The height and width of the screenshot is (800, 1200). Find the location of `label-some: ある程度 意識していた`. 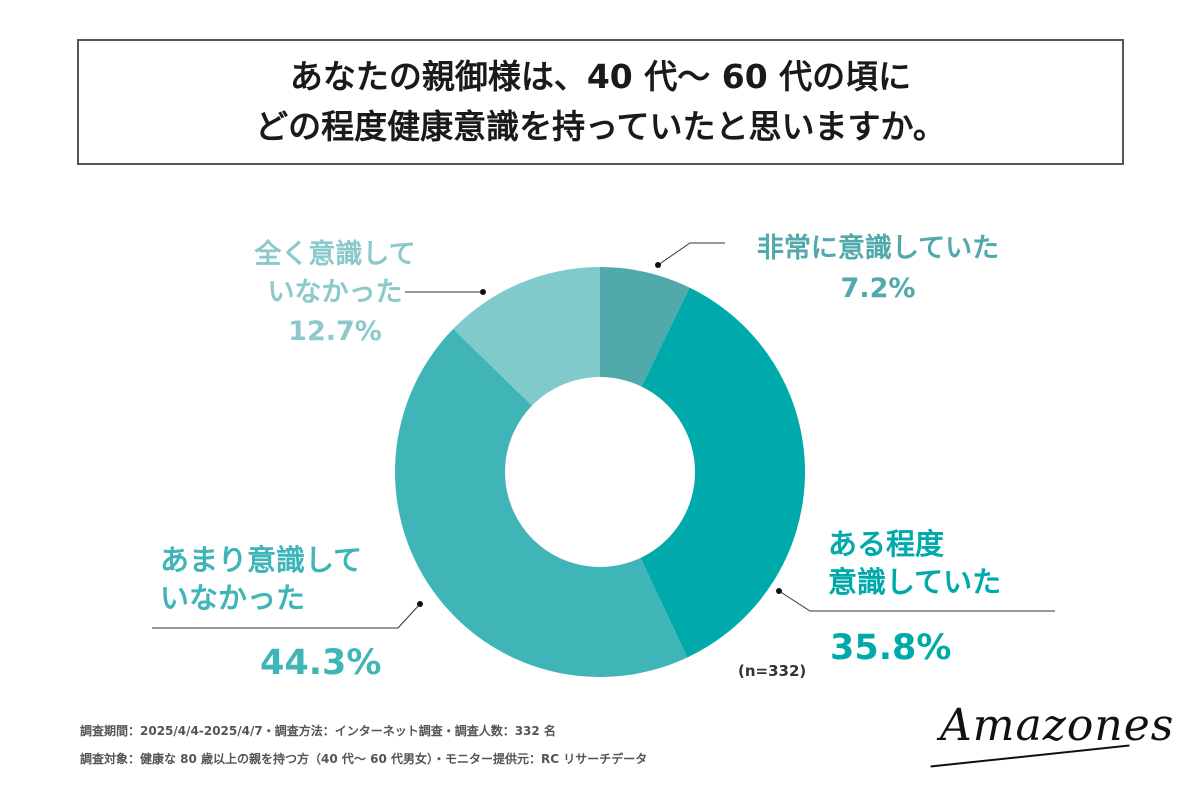

label-some: ある程度 意識していた is located at coordinates (914, 563).